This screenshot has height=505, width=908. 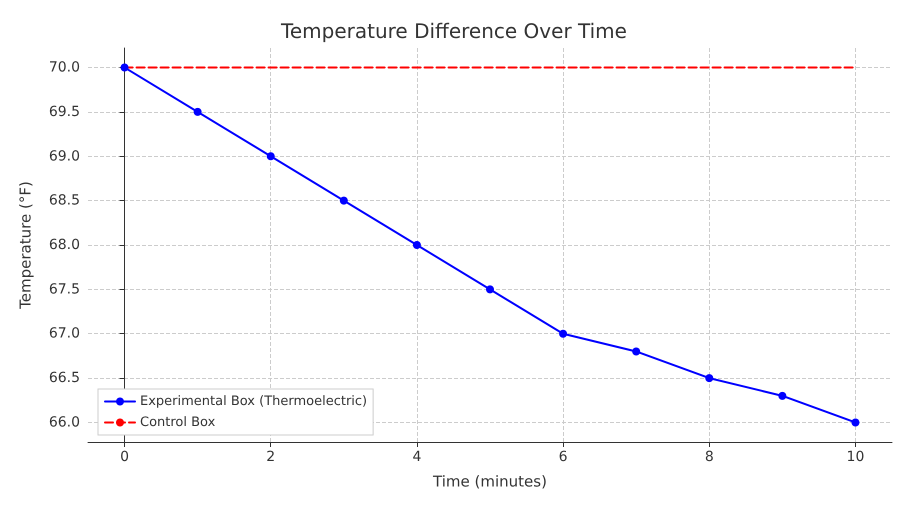 I want to click on x-axis-title: Time (minutes), so click(x=489, y=481).